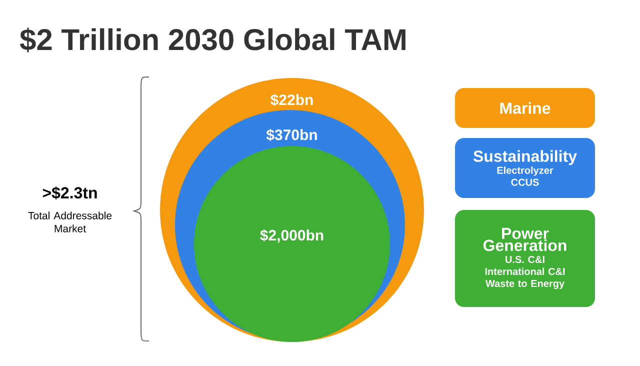  Describe the element at coordinates (291, 100) in the screenshot. I see `data-label: $22bn` at that location.